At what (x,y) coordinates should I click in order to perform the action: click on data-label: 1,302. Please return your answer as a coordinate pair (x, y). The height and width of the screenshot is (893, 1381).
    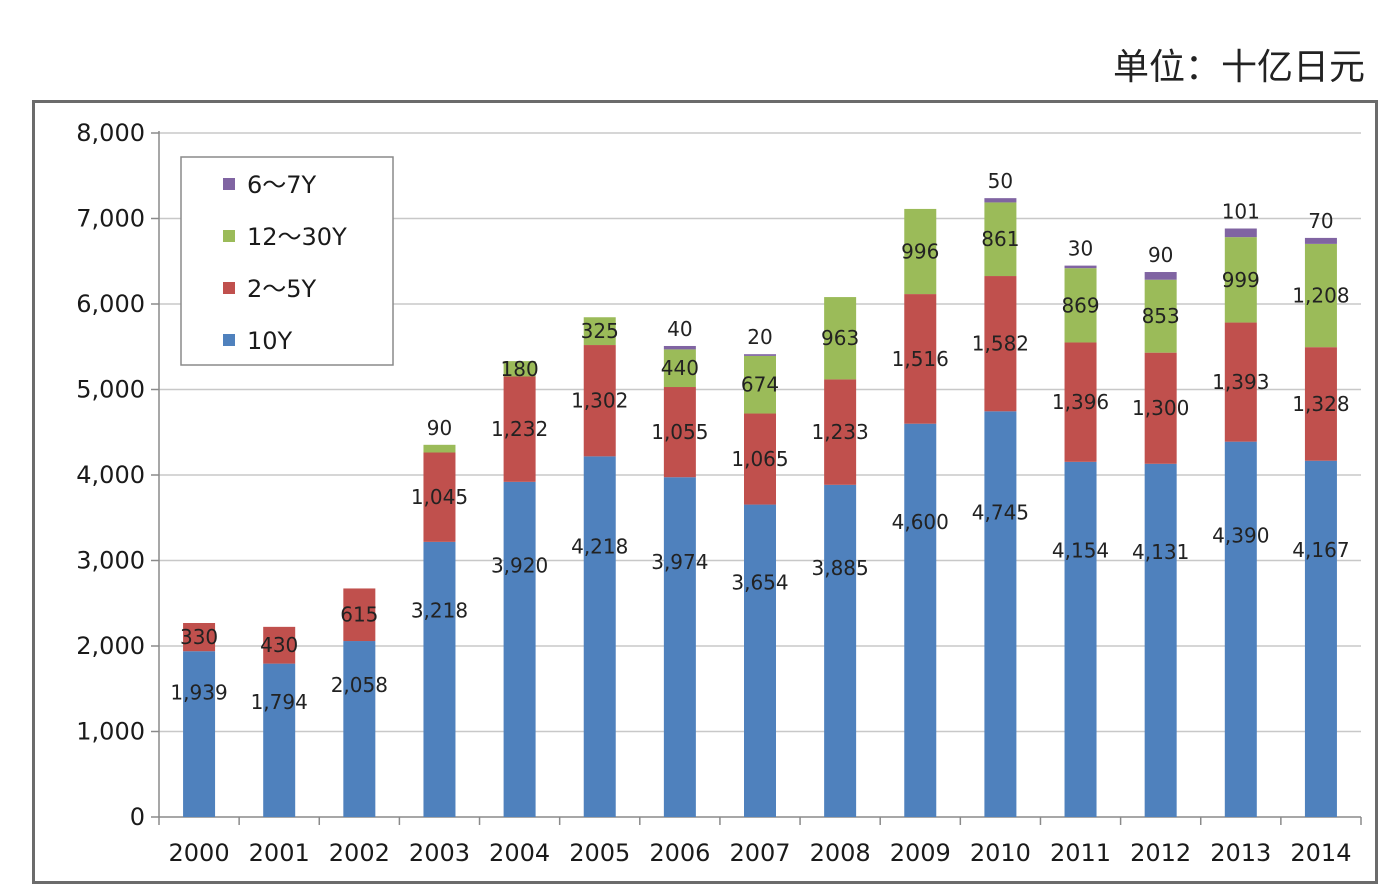
    Looking at the image, I should click on (599, 401).